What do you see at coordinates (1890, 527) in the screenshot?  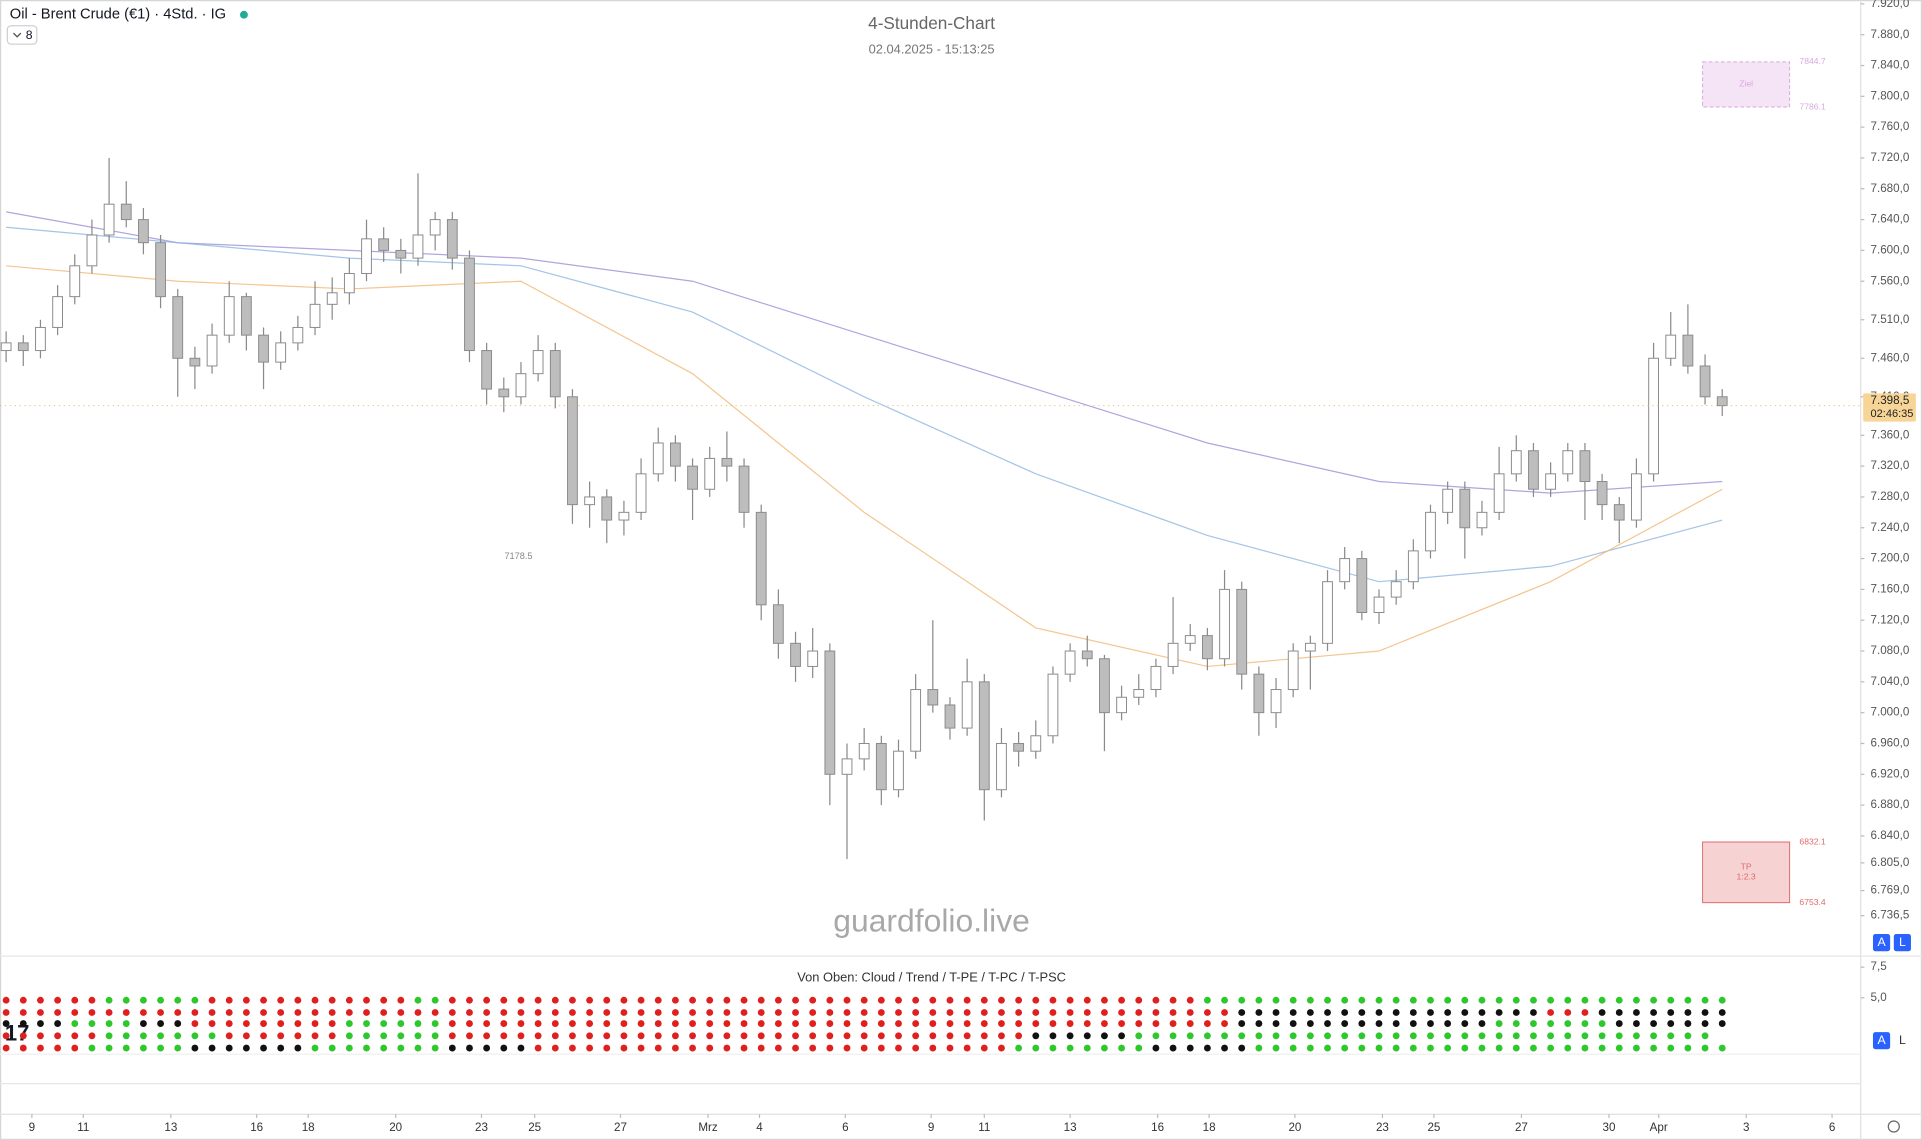 I see `y-tick-label: 7.240,0` at bounding box center [1890, 527].